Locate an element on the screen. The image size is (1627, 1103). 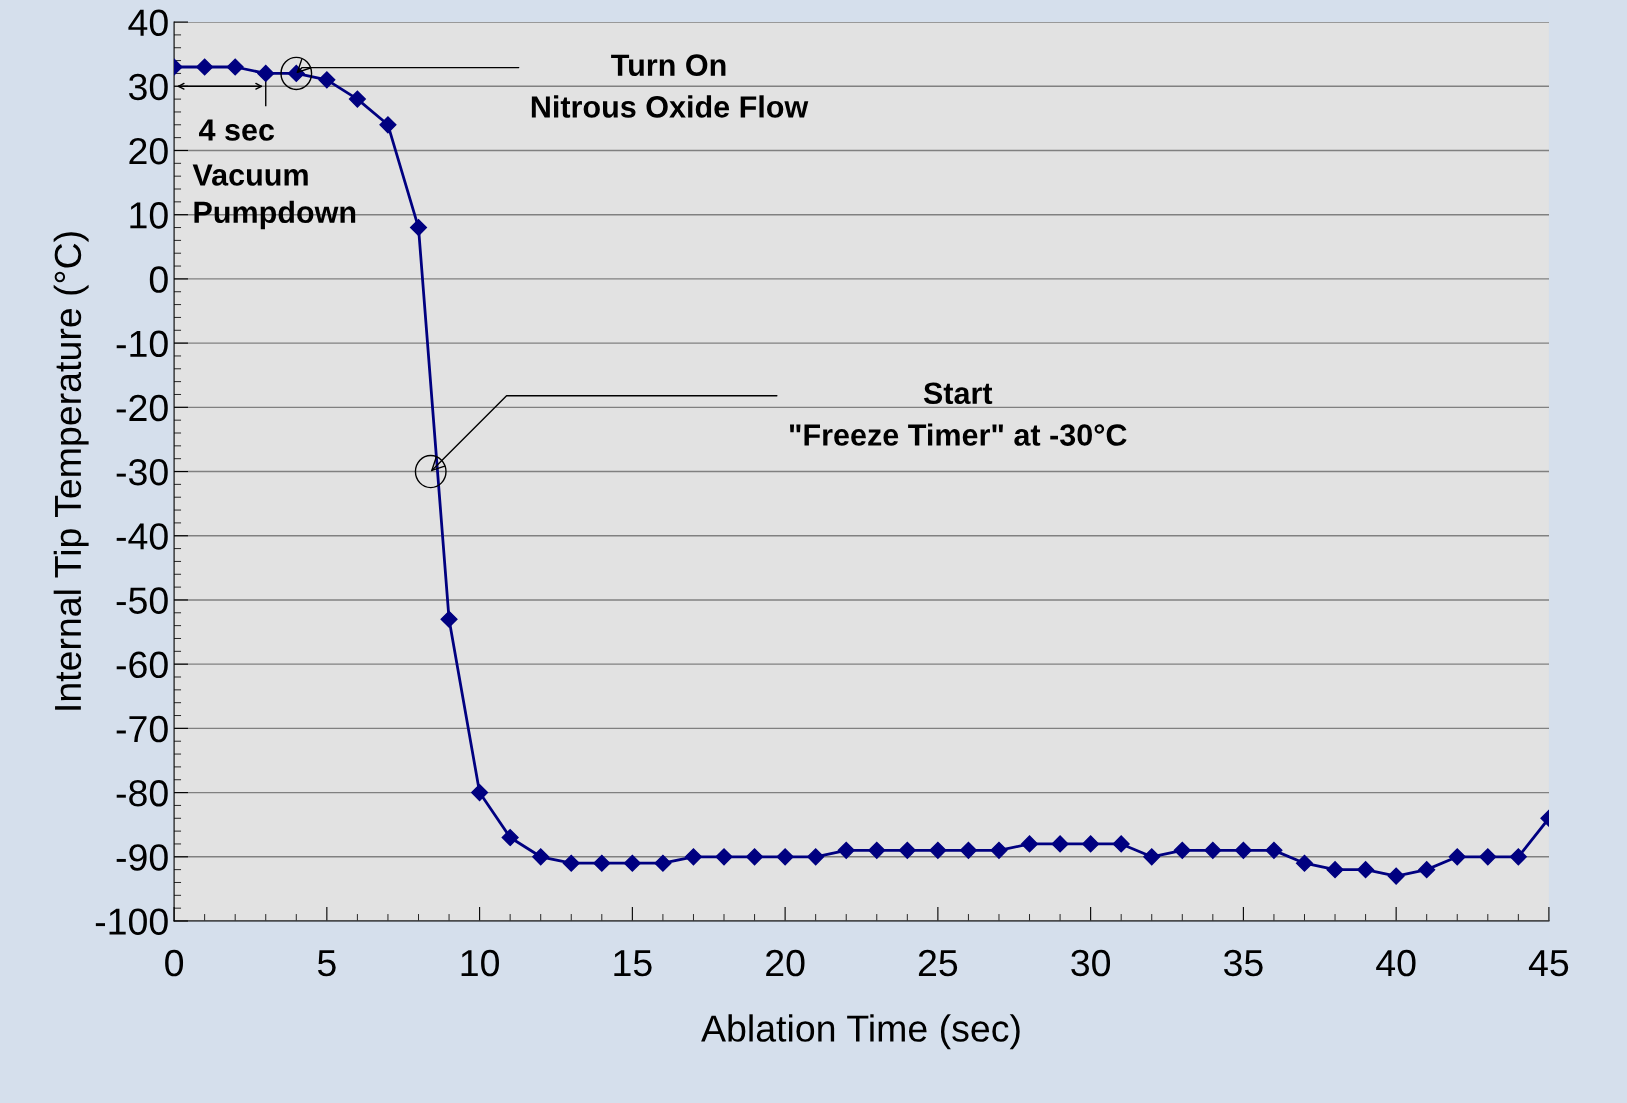
y-tick-label: 40 is located at coordinates (148, 23).